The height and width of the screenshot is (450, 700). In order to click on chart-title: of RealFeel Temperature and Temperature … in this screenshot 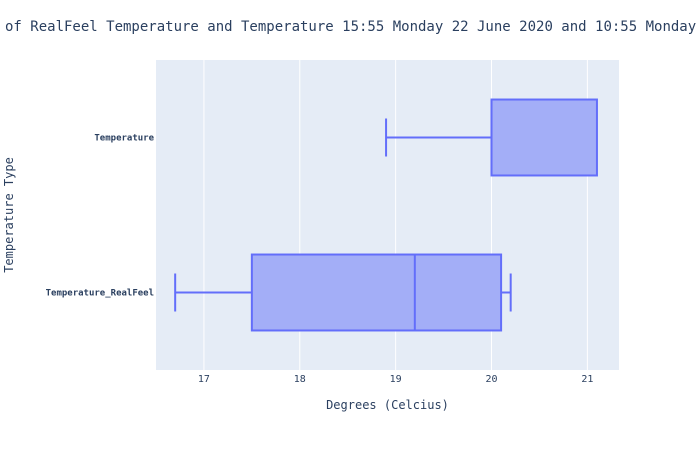, I will do `click(350, 27)`.